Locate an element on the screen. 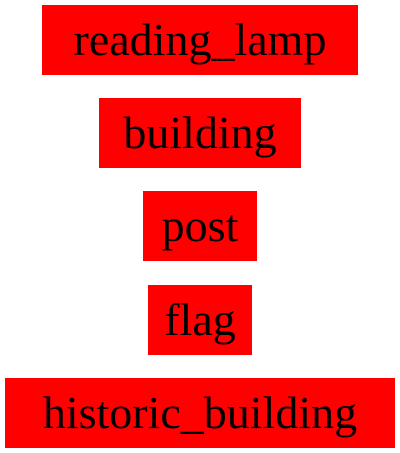 The image size is (400, 453). label-reading-lamp: reading_lamp is located at coordinates (200, 40).